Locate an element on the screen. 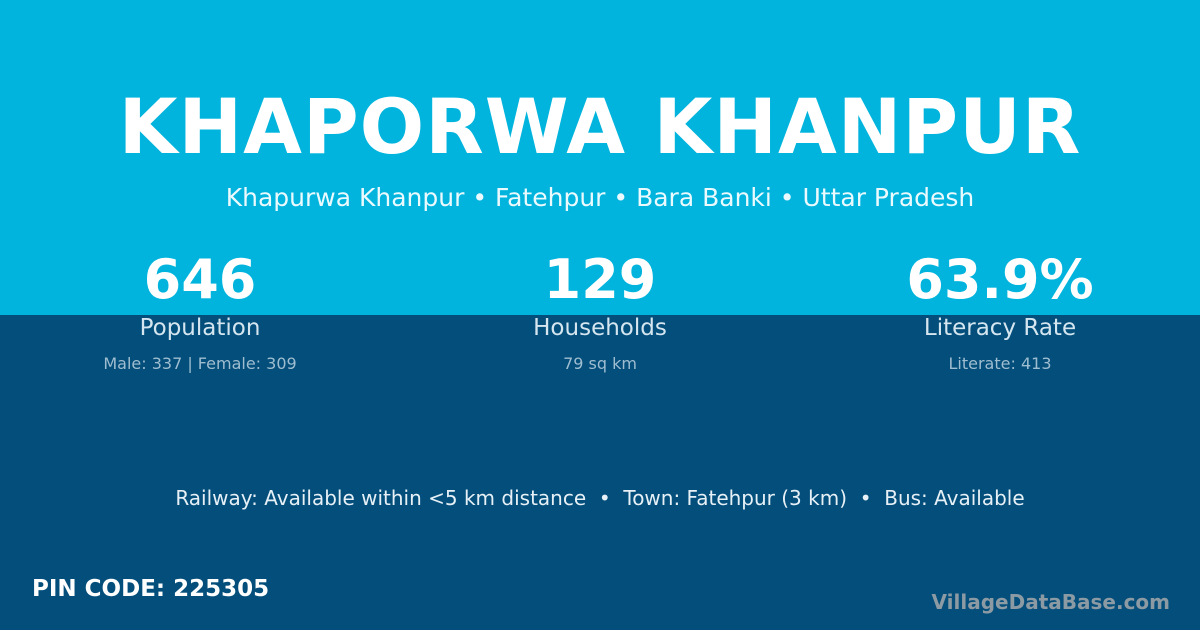 This screenshot has height=630, width=1200. pin-code: PIN CODE: 225305 is located at coordinates (151, 589).